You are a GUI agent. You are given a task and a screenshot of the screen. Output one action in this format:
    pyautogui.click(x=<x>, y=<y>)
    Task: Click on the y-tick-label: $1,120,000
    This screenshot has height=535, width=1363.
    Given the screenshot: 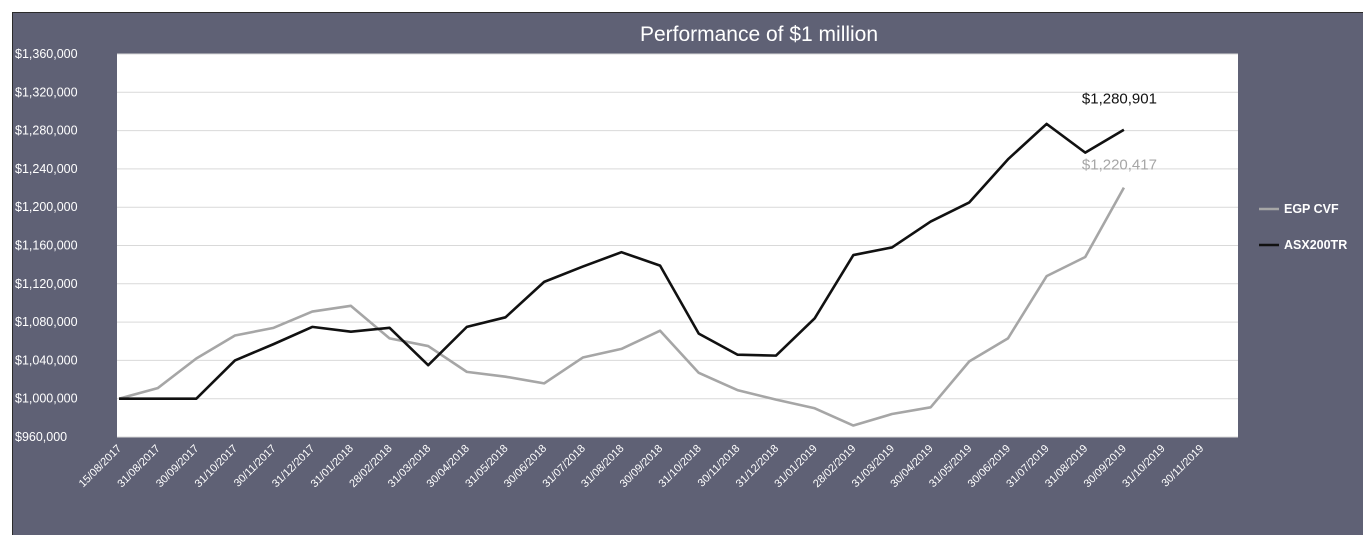 What is the action you would take?
    pyautogui.click(x=46, y=284)
    